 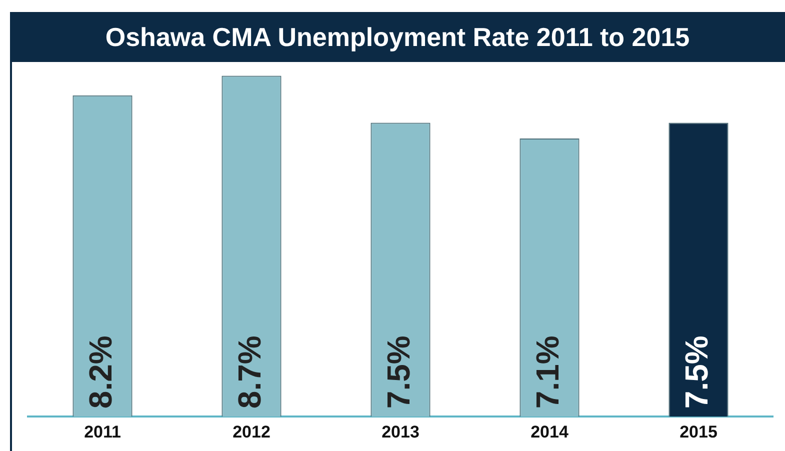 I want to click on x-tick-label: 2011, so click(x=102, y=432).